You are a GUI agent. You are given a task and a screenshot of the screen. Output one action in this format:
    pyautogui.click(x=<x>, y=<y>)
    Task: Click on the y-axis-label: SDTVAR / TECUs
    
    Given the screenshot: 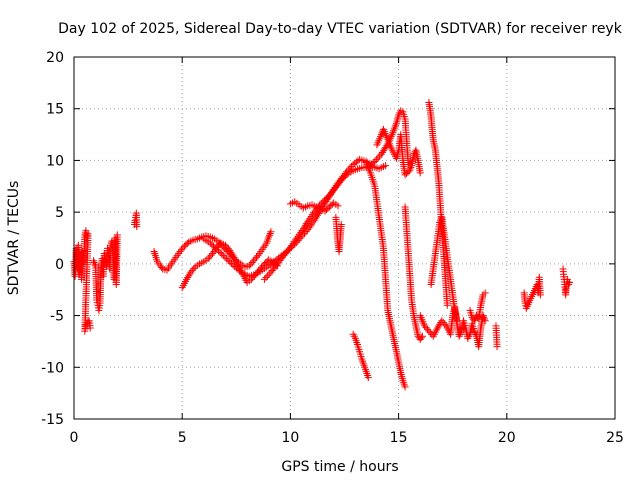 What is the action you would take?
    pyautogui.click(x=14, y=238)
    